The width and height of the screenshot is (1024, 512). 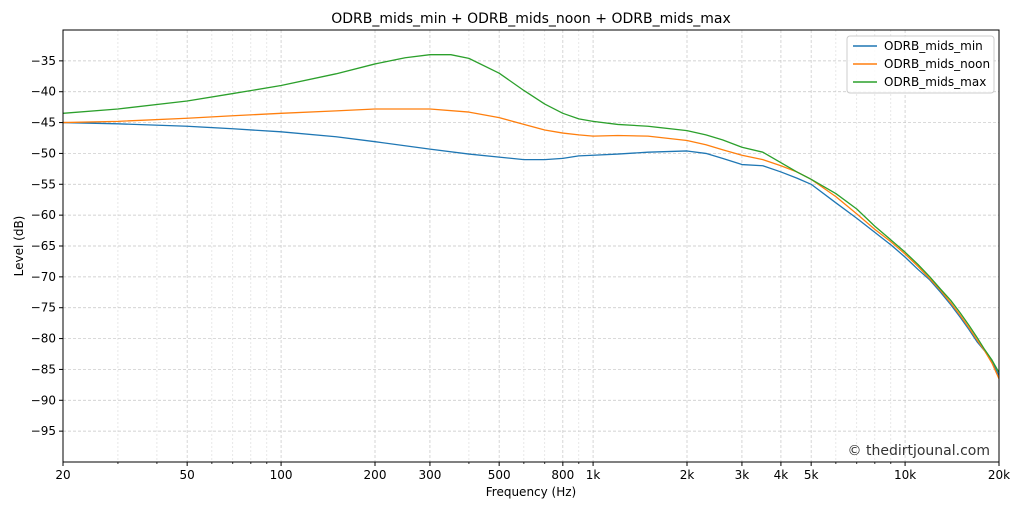 I want to click on x-tick-label: 300, so click(x=429, y=475).